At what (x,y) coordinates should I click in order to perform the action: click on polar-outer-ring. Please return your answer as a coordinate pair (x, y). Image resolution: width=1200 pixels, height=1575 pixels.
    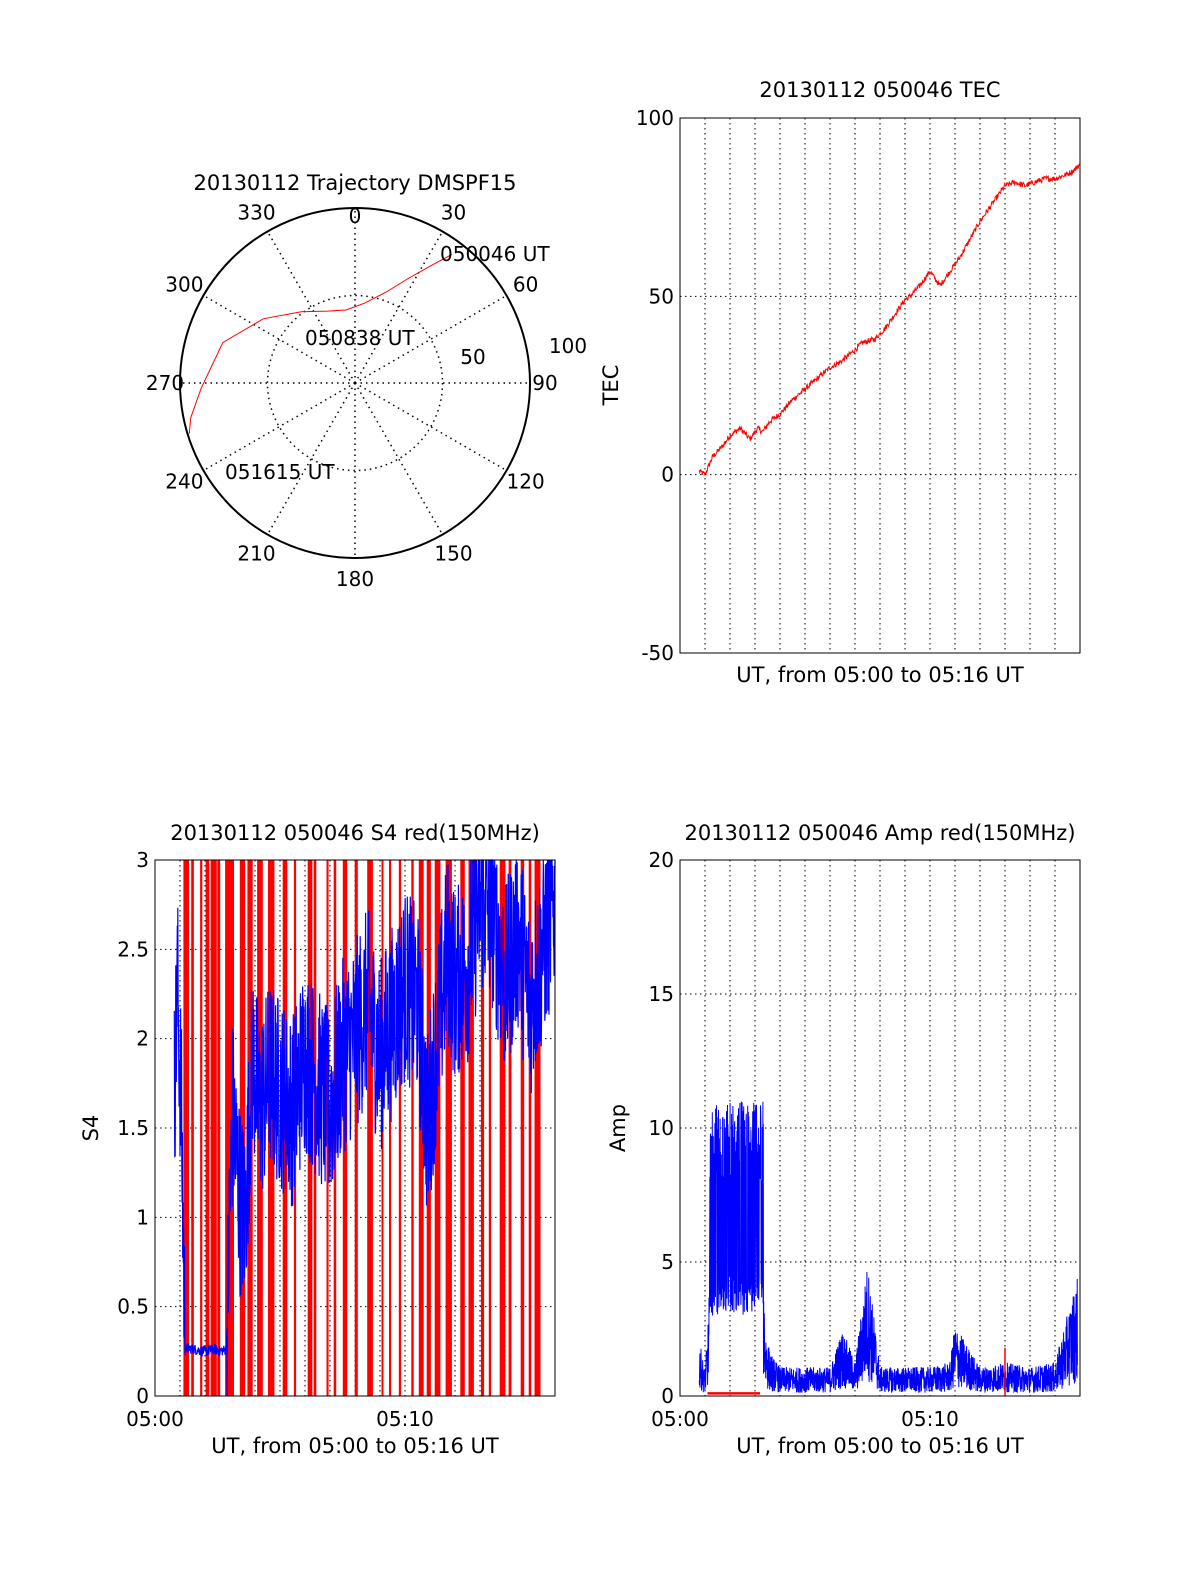
    Looking at the image, I should click on (355, 383).